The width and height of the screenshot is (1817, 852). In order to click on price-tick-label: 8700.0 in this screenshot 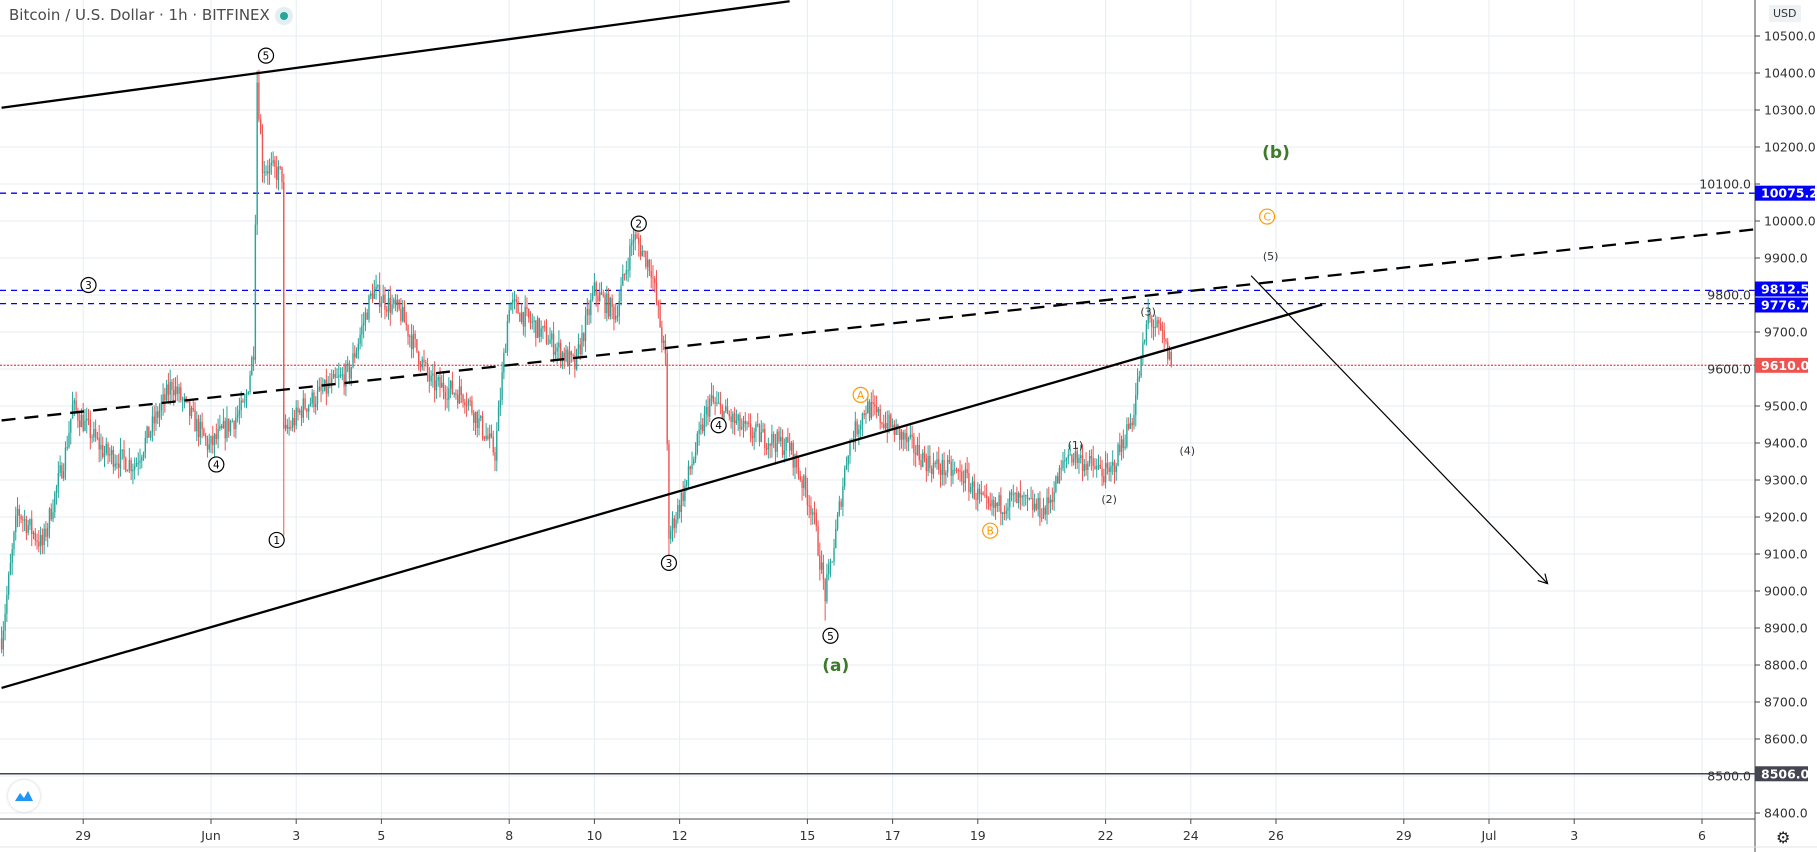, I will do `click(1786, 702)`.